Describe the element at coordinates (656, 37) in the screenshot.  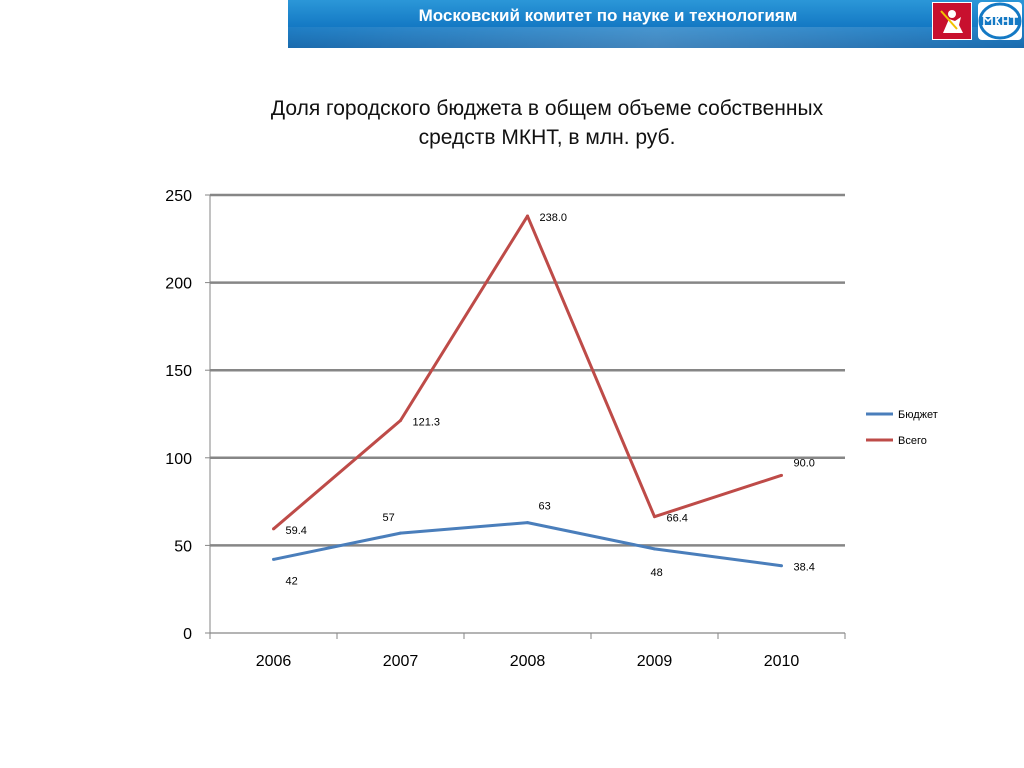
I see `header-streak` at that location.